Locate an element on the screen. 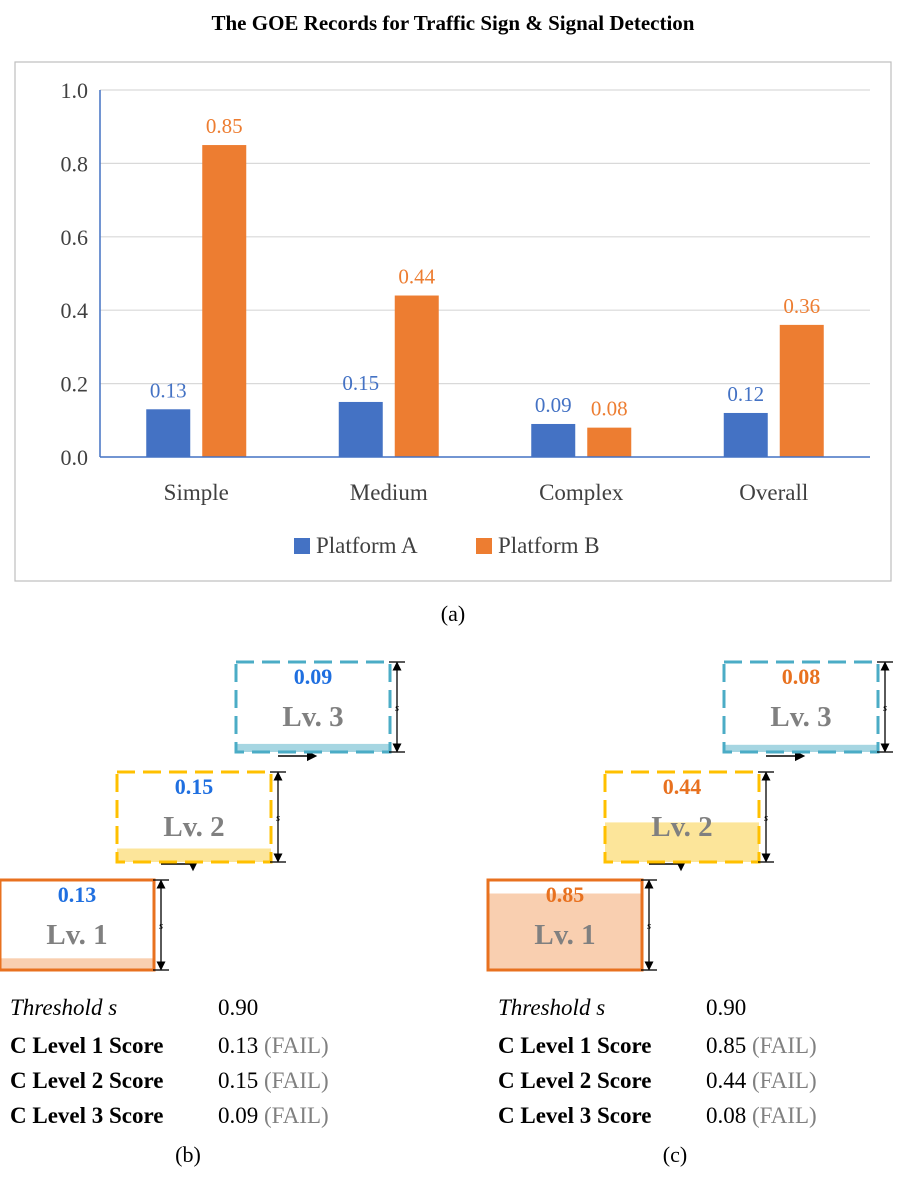 The width and height of the screenshot is (906, 1188). legend-label: Platform A is located at coordinates (367, 545).